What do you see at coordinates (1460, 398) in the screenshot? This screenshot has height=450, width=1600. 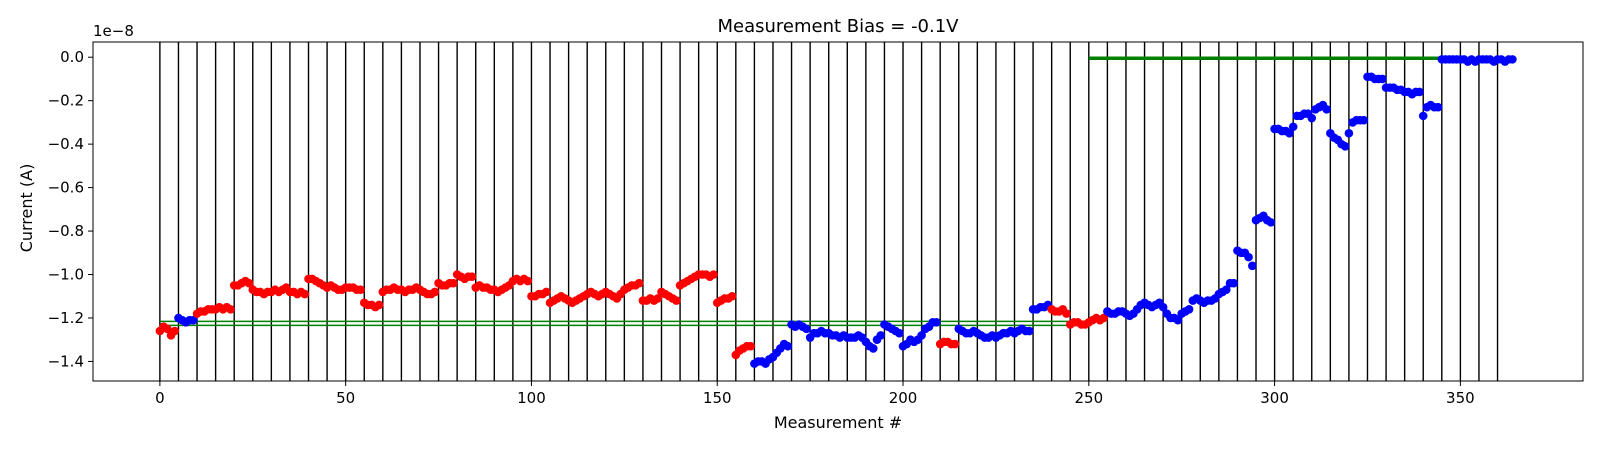 I see `x-tick-label: 350` at bounding box center [1460, 398].